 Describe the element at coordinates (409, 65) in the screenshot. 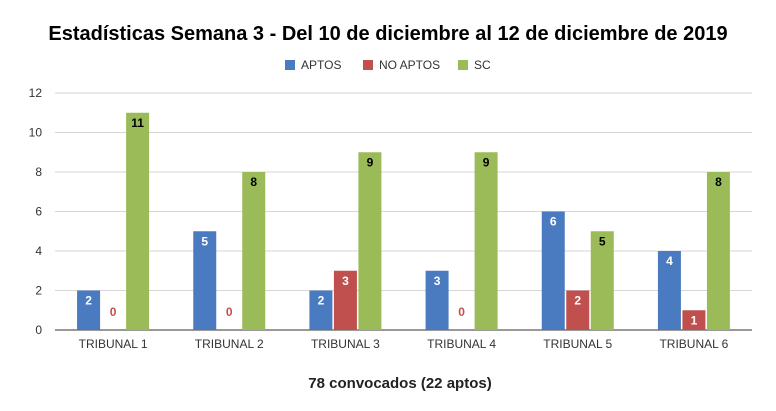

I see `legend-label: NO APTOS` at that location.